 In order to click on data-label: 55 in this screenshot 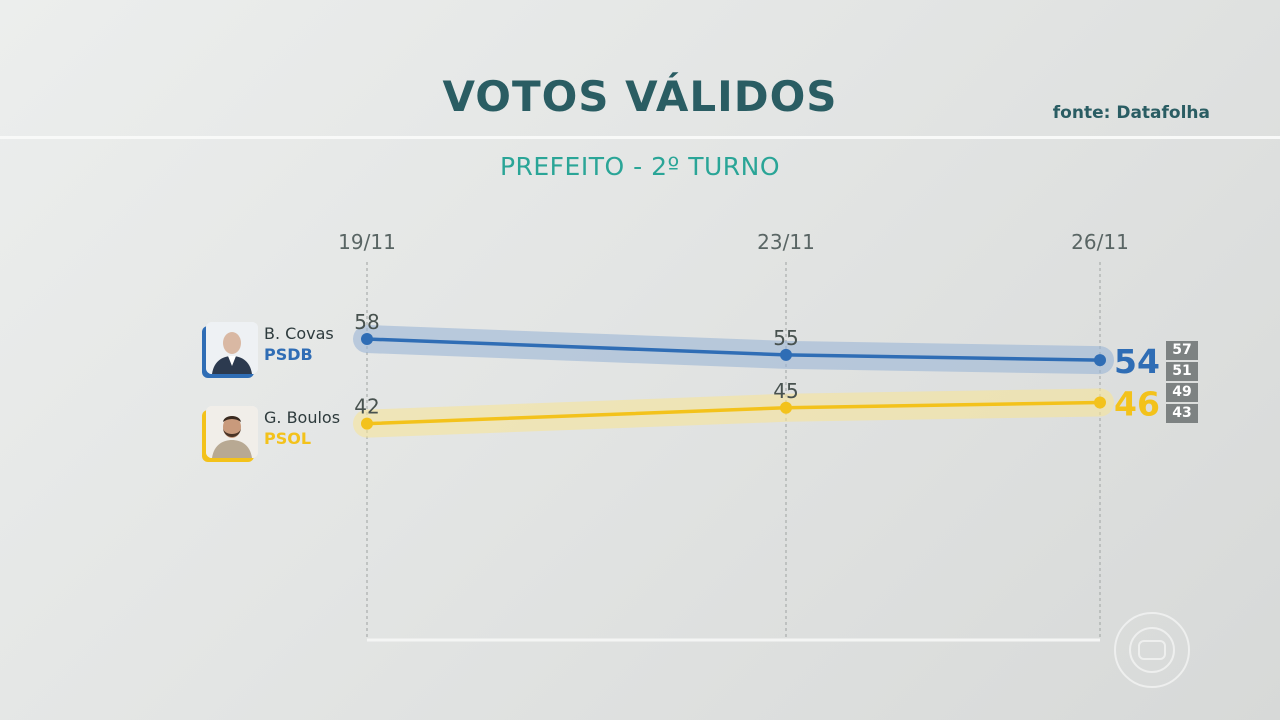, I will do `click(785, 338)`.